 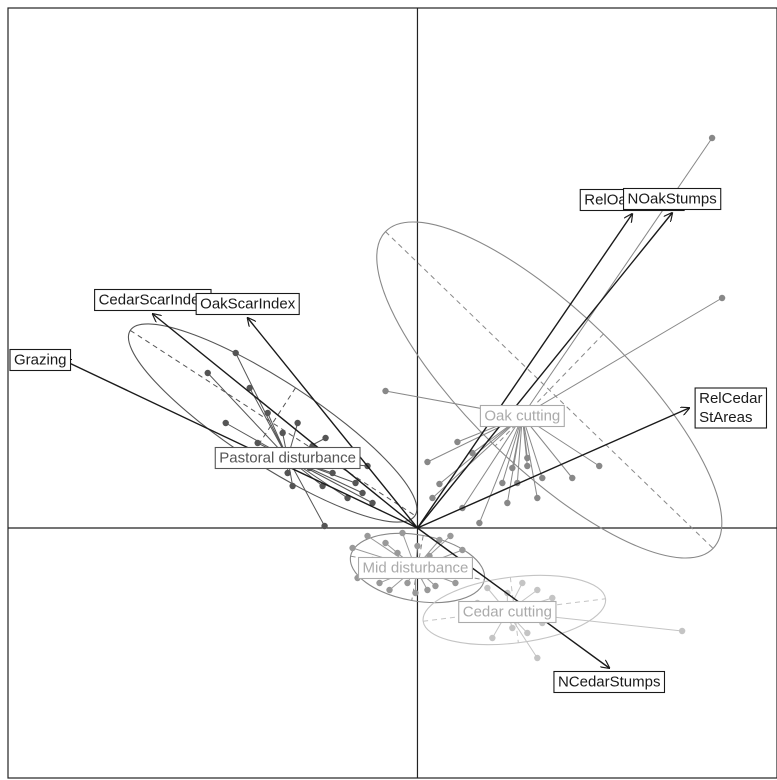 I want to click on noakstumps-label-box, so click(x=672, y=199).